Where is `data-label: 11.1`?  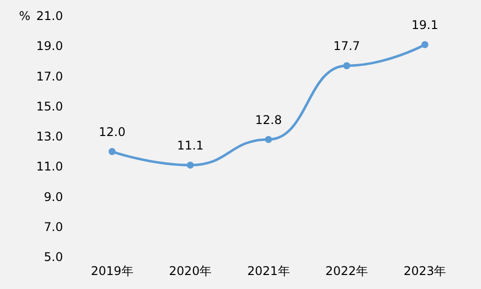
data-label: 11.1 is located at coordinates (190, 145).